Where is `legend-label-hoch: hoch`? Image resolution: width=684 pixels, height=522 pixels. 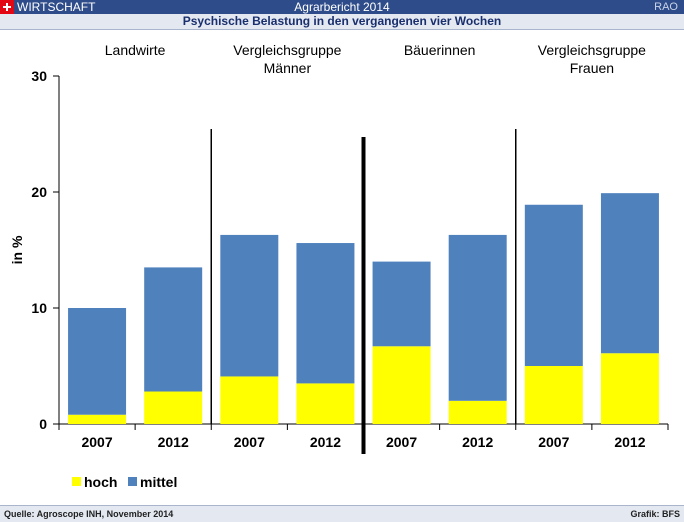
legend-label-hoch: hoch is located at coordinates (100, 482).